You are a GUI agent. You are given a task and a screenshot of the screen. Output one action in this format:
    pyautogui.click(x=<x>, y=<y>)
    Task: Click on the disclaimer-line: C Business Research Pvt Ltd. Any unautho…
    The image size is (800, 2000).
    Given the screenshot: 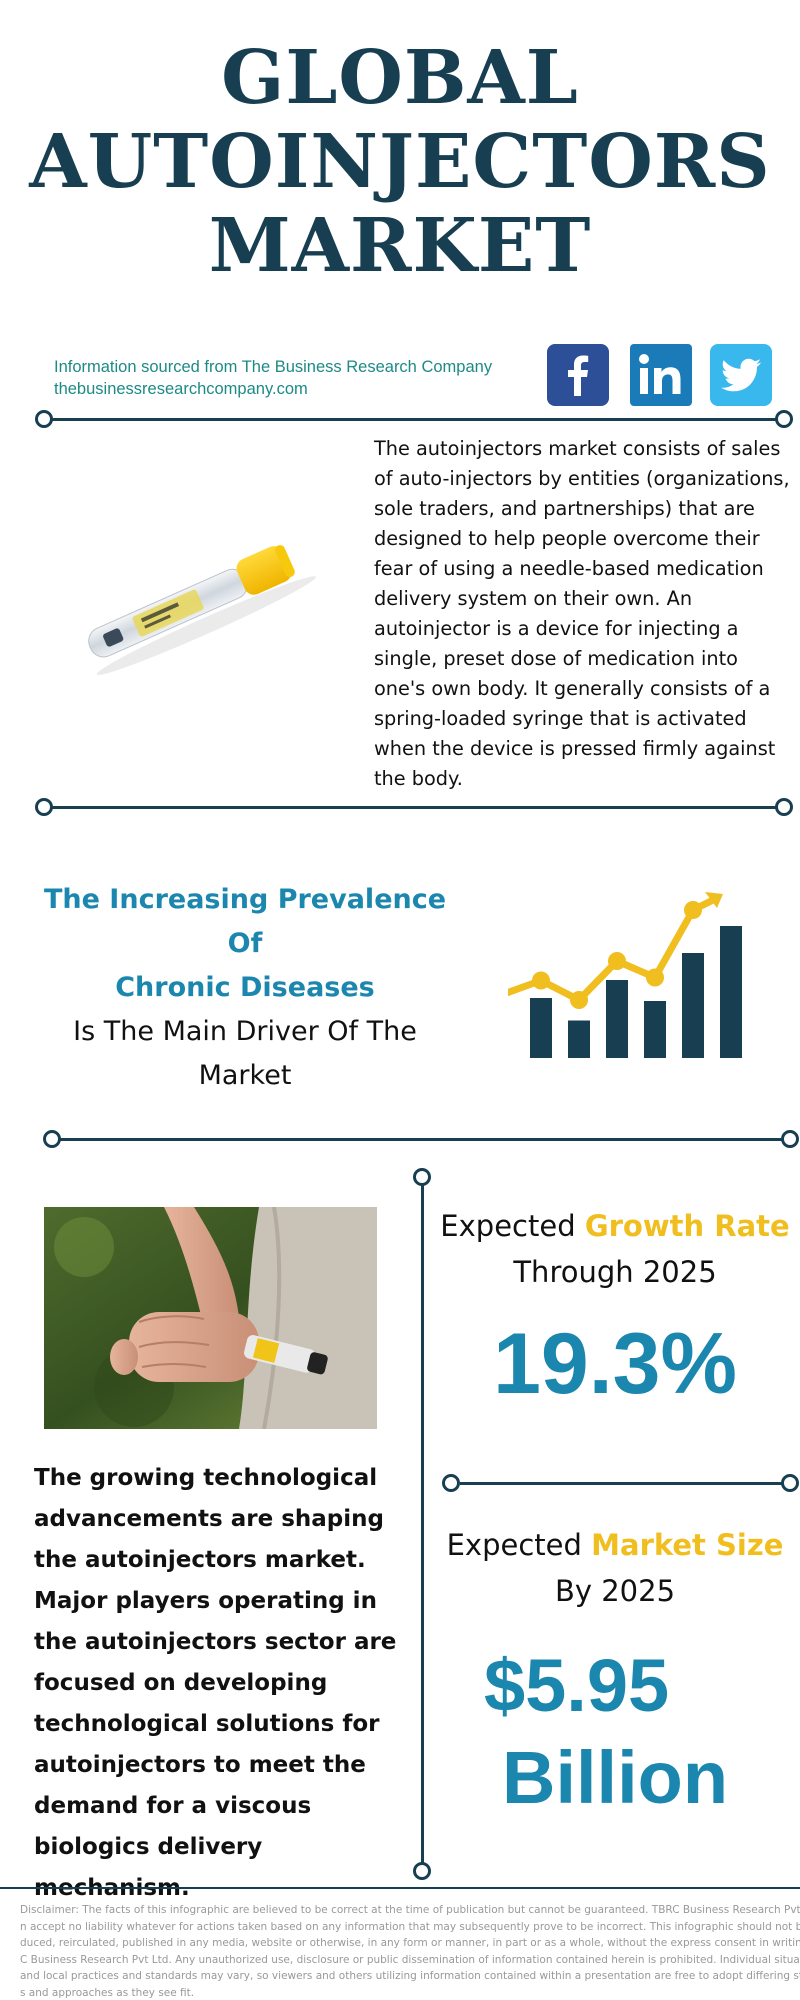 What is the action you would take?
    pyautogui.click(x=410, y=1959)
    